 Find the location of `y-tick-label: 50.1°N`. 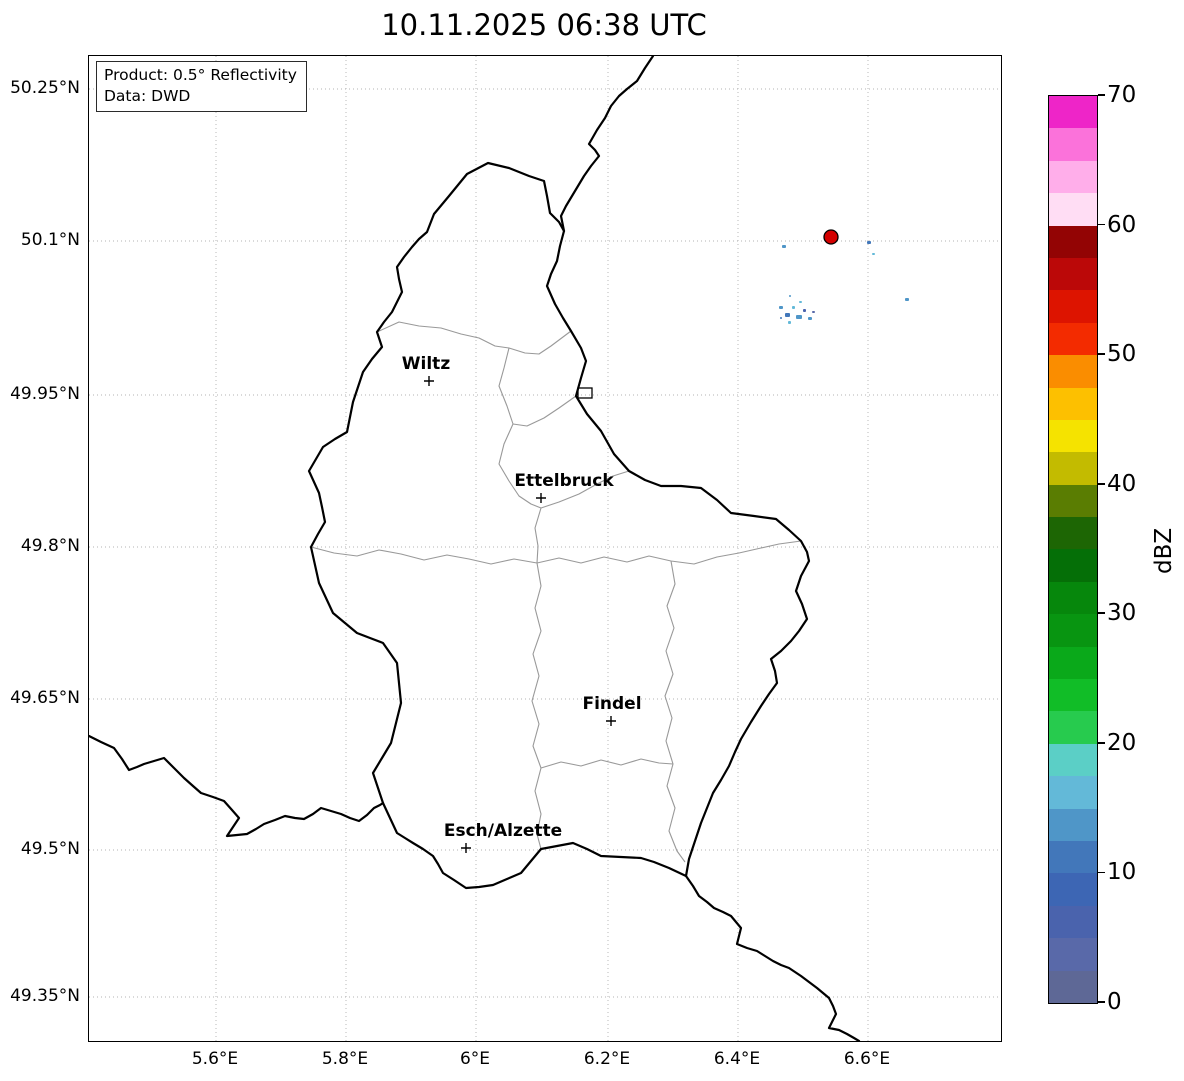

y-tick-label: 50.1°N is located at coordinates (50, 240).